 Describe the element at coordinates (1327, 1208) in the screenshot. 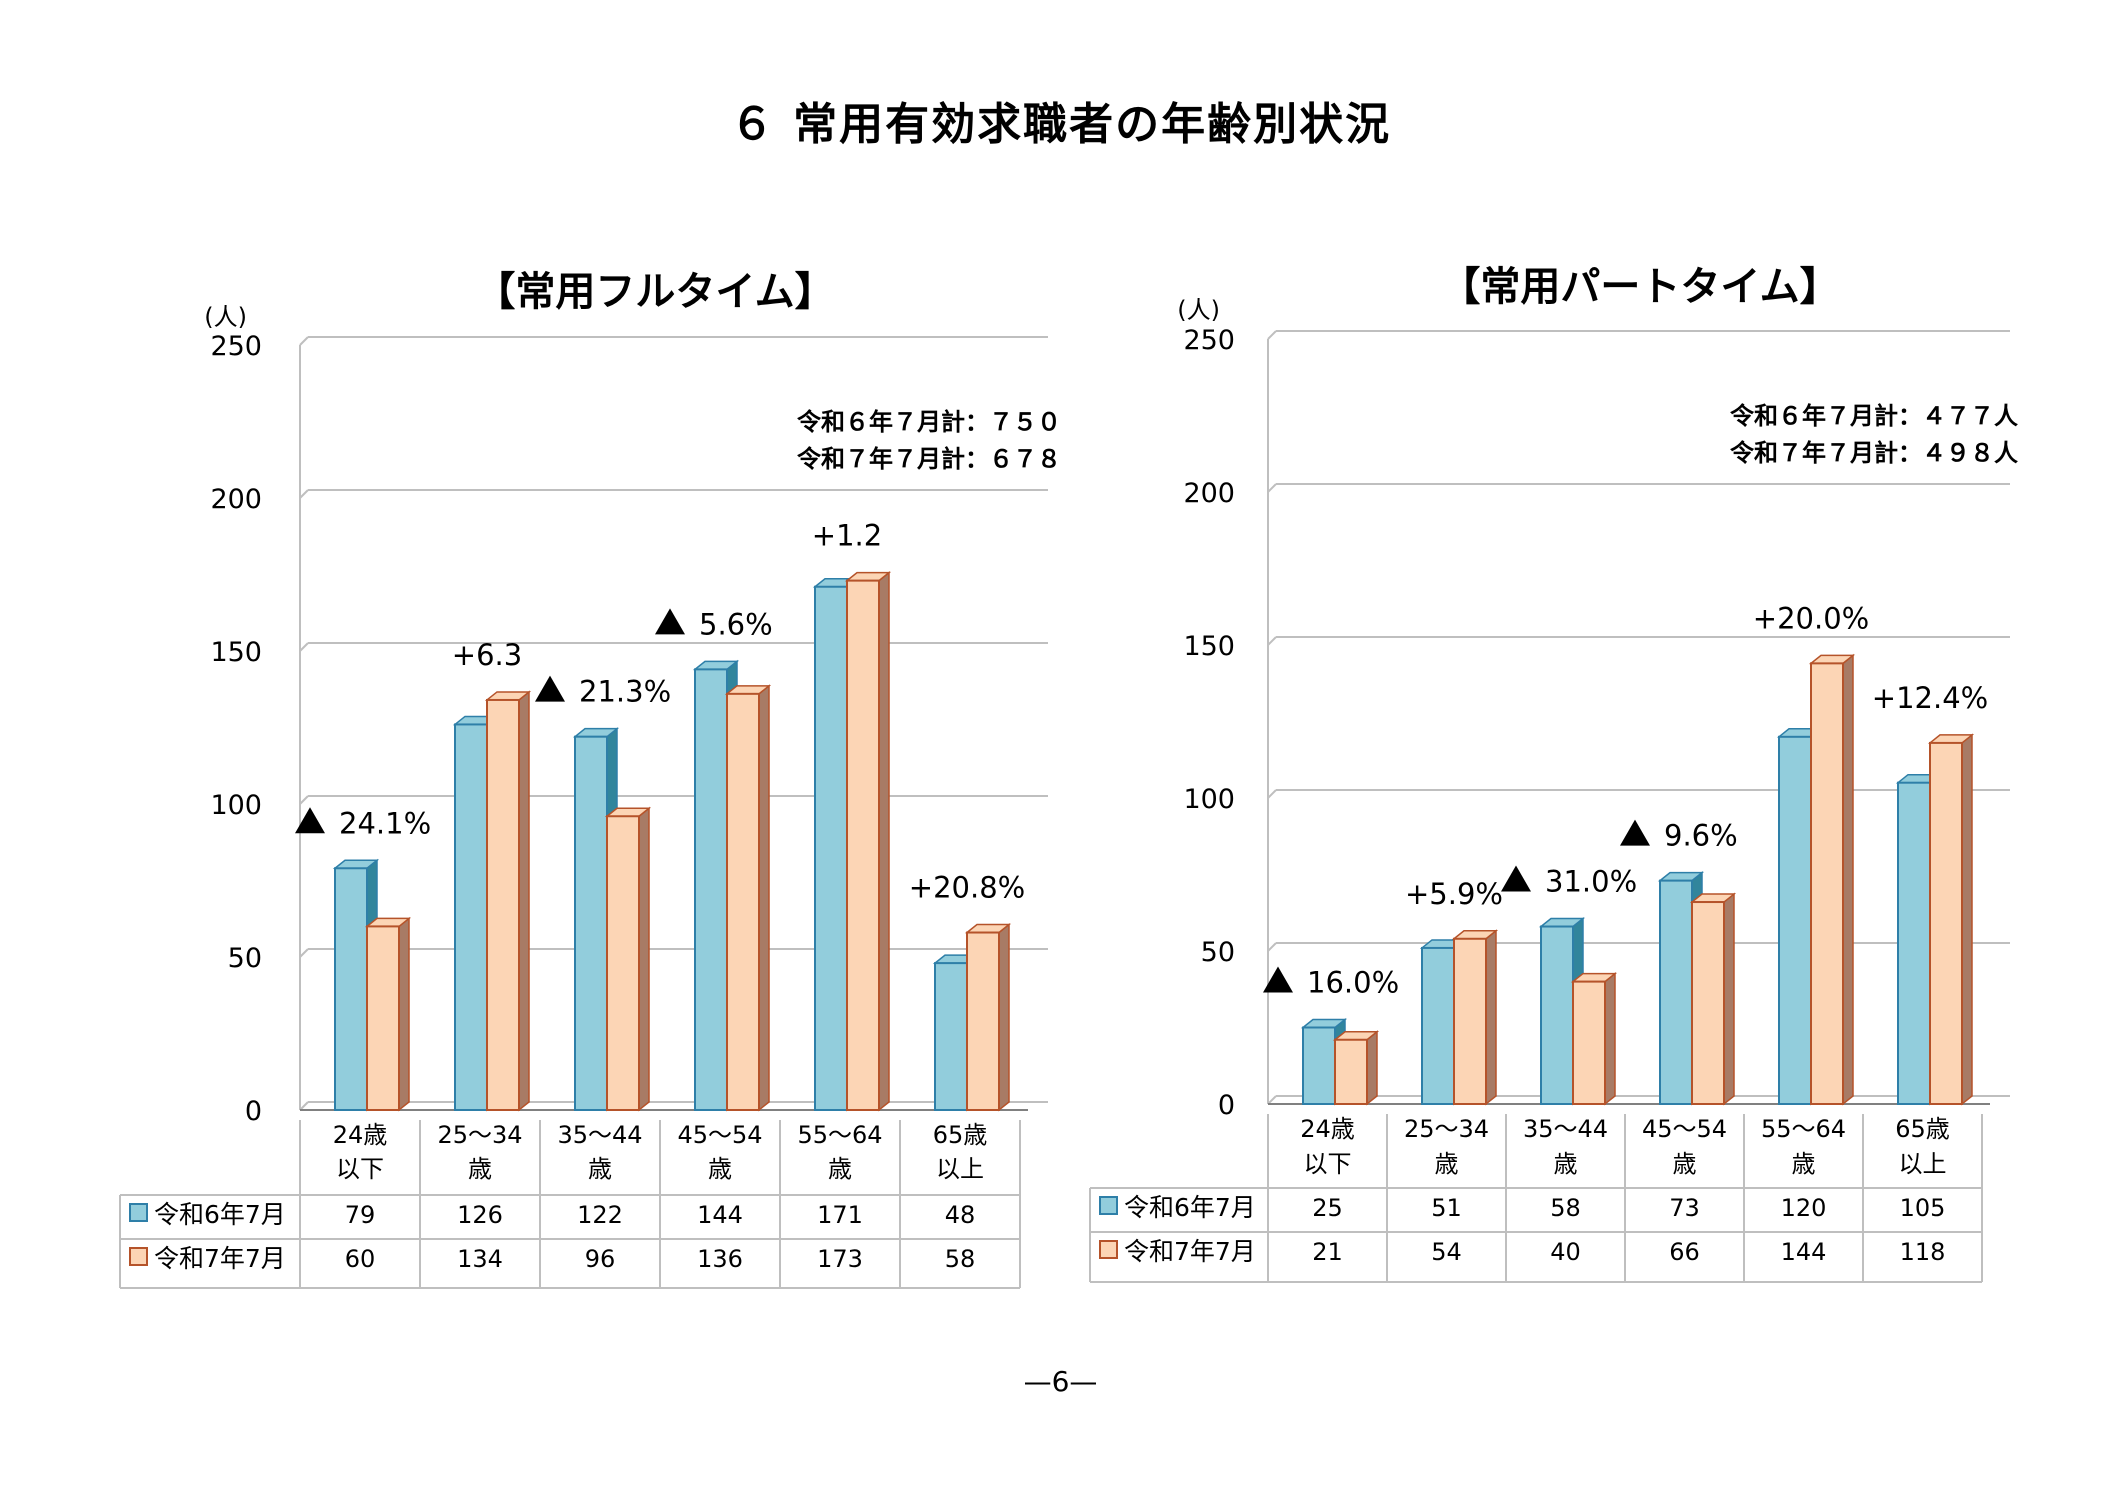

I see `table-cell-value: 25` at that location.